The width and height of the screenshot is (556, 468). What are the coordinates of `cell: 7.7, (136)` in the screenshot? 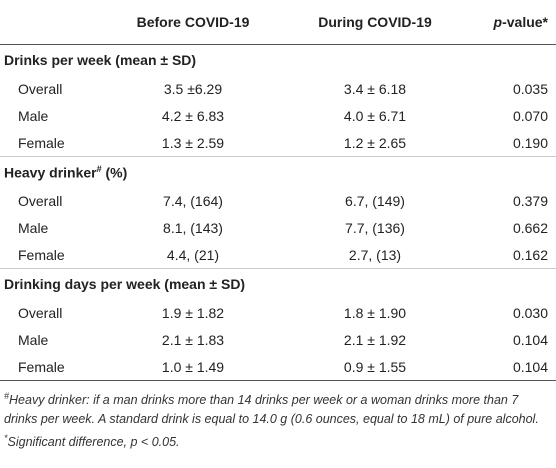 It's located at (375, 227).